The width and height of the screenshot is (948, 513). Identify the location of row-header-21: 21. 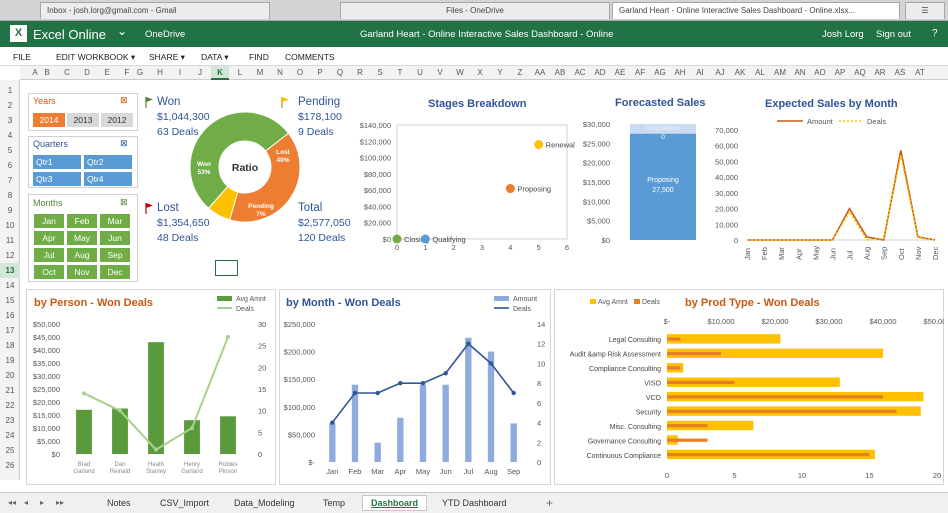
(10, 390).